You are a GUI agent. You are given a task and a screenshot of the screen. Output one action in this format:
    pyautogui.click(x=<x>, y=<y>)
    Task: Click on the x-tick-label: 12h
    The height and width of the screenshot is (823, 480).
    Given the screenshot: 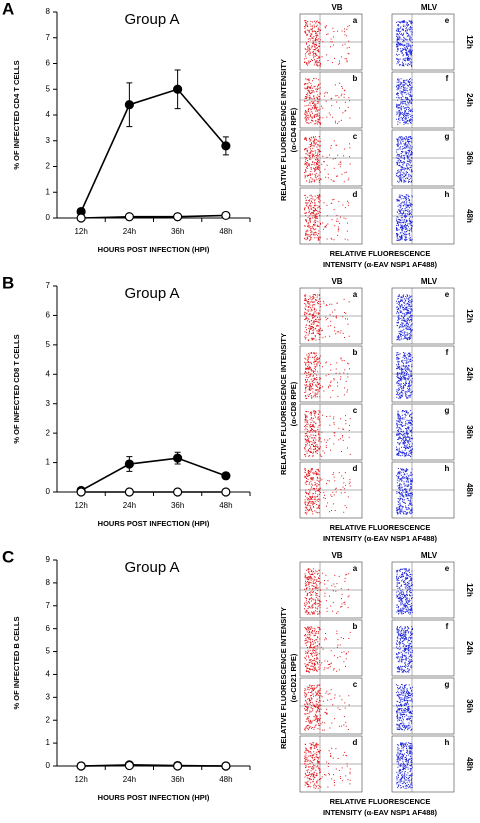 What is the action you would take?
    pyautogui.click(x=80, y=779)
    